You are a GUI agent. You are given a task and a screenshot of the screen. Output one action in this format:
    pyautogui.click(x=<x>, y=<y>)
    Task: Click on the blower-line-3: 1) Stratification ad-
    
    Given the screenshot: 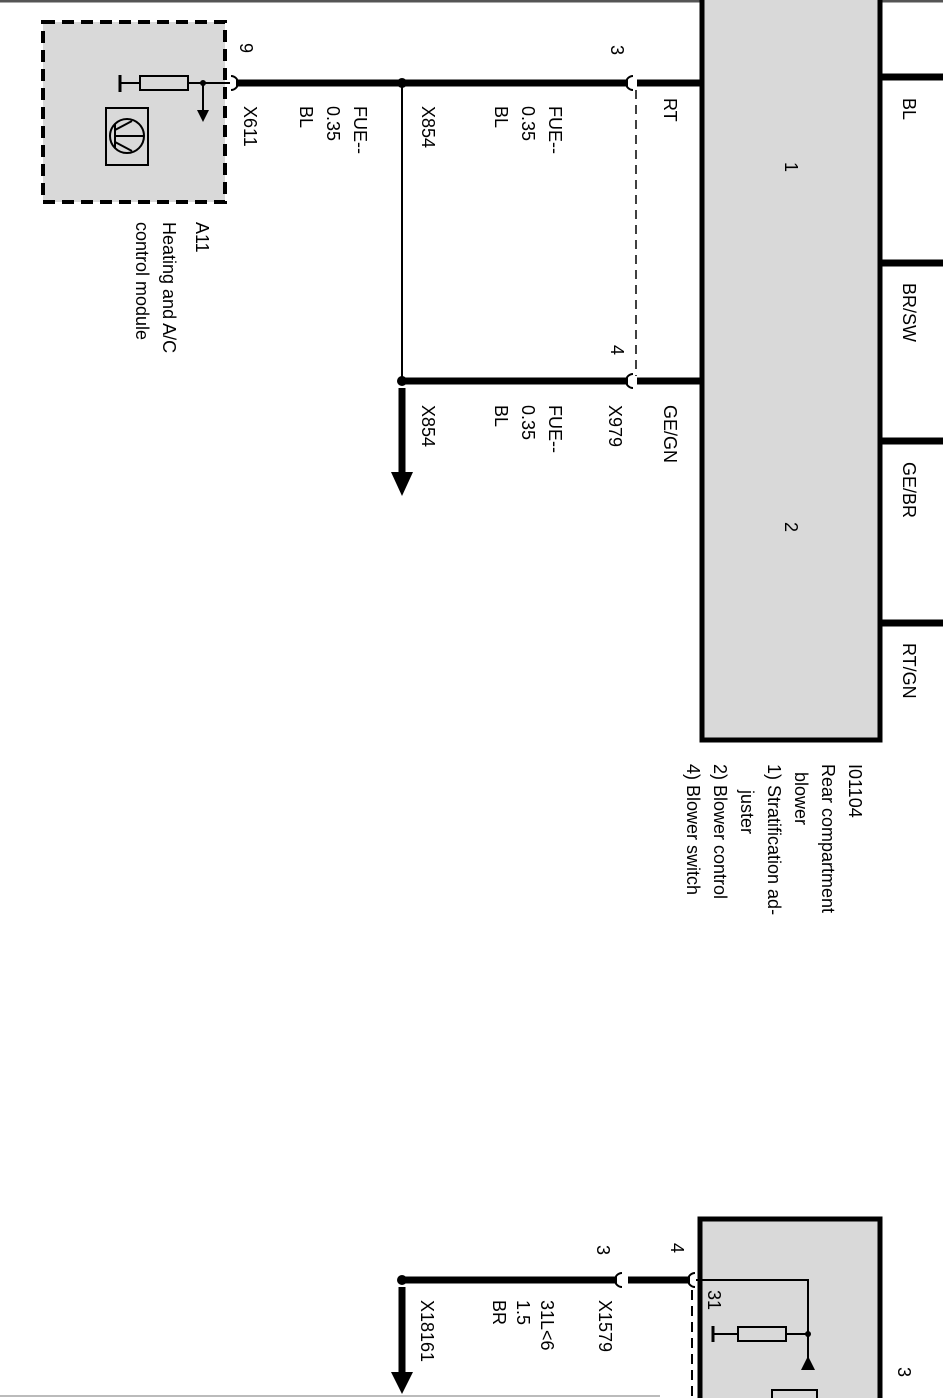 What is the action you would take?
    pyautogui.click(x=774, y=839)
    